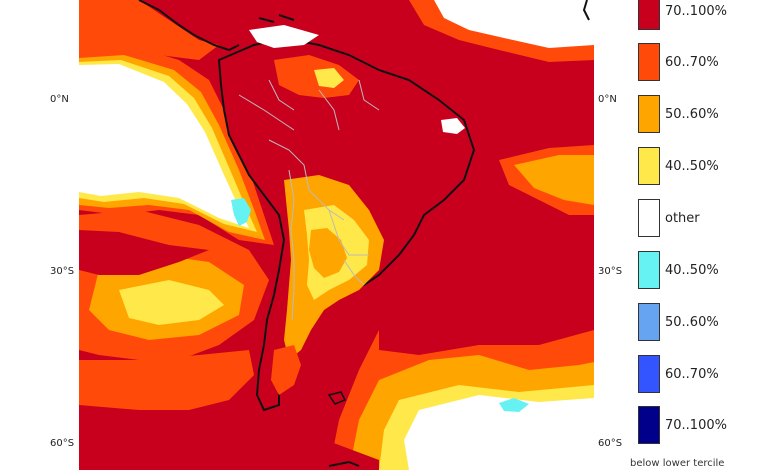 This screenshot has height=470, width=780. What do you see at coordinates (486, 320) in the screenshot?
I see `region-red-south-atlantic` at bounding box center [486, 320].